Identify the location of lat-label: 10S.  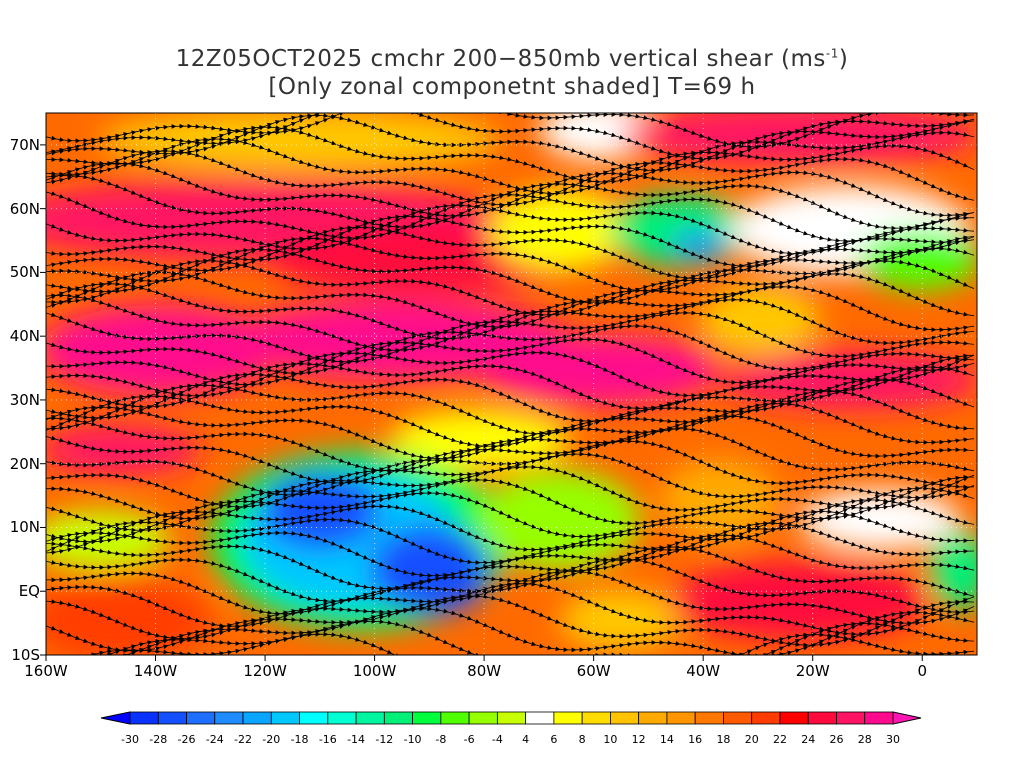
(25, 655).